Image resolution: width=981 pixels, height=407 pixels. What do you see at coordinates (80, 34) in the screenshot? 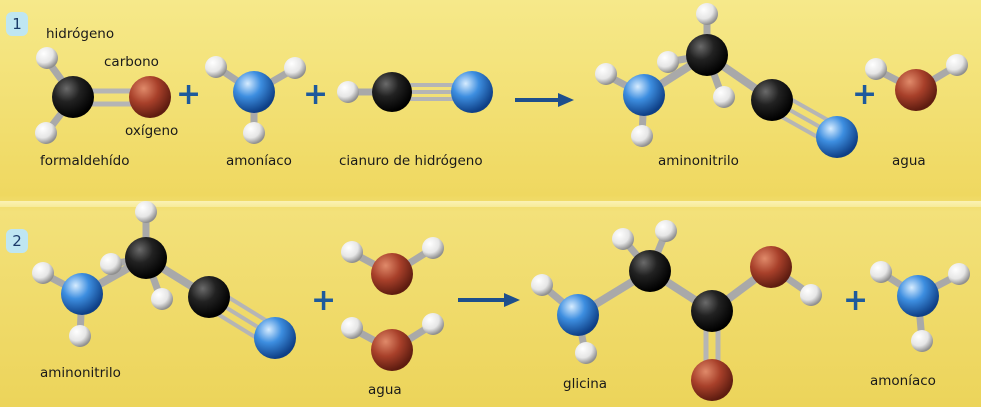
I see `atom-label-hydrogen: hidrógeno` at bounding box center [80, 34].